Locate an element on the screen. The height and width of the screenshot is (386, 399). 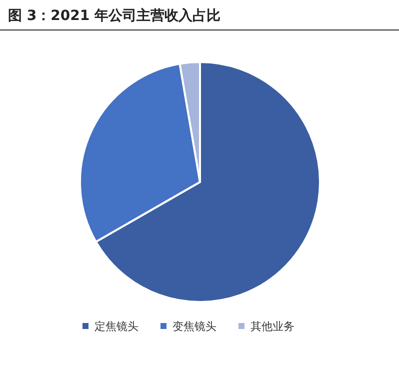
legend-label: 变焦镜头 is located at coordinates (194, 326).